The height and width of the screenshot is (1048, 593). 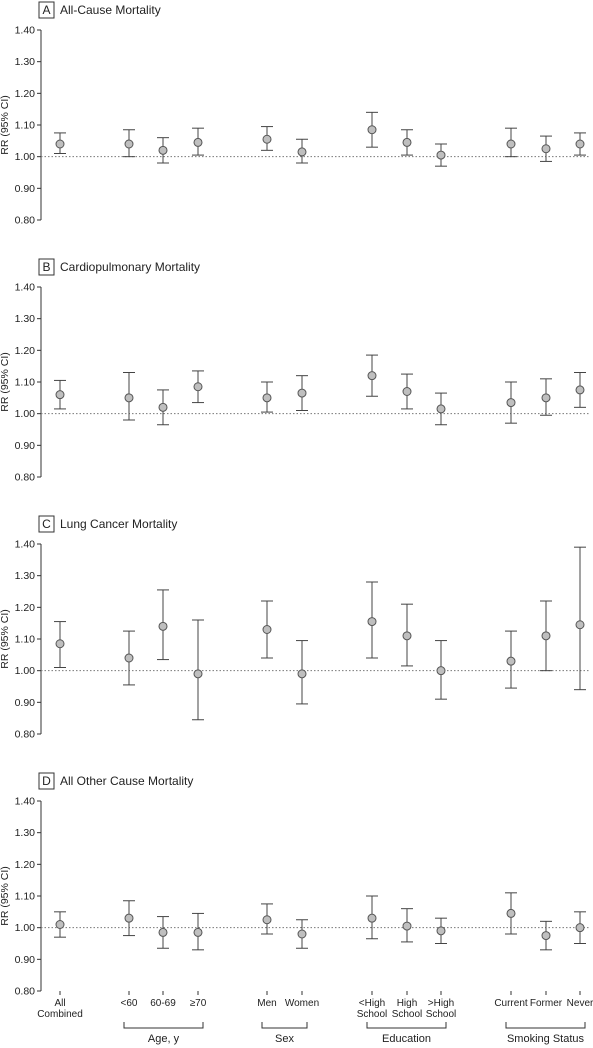 I want to click on panel-letter-box, so click(x=46, y=781).